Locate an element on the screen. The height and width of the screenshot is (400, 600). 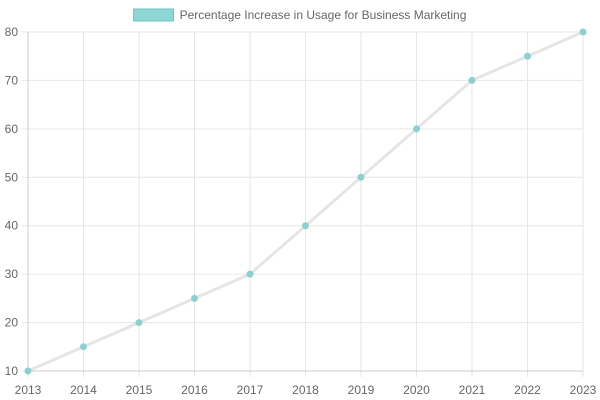
y-tick-label: 30 is located at coordinates (12, 274).